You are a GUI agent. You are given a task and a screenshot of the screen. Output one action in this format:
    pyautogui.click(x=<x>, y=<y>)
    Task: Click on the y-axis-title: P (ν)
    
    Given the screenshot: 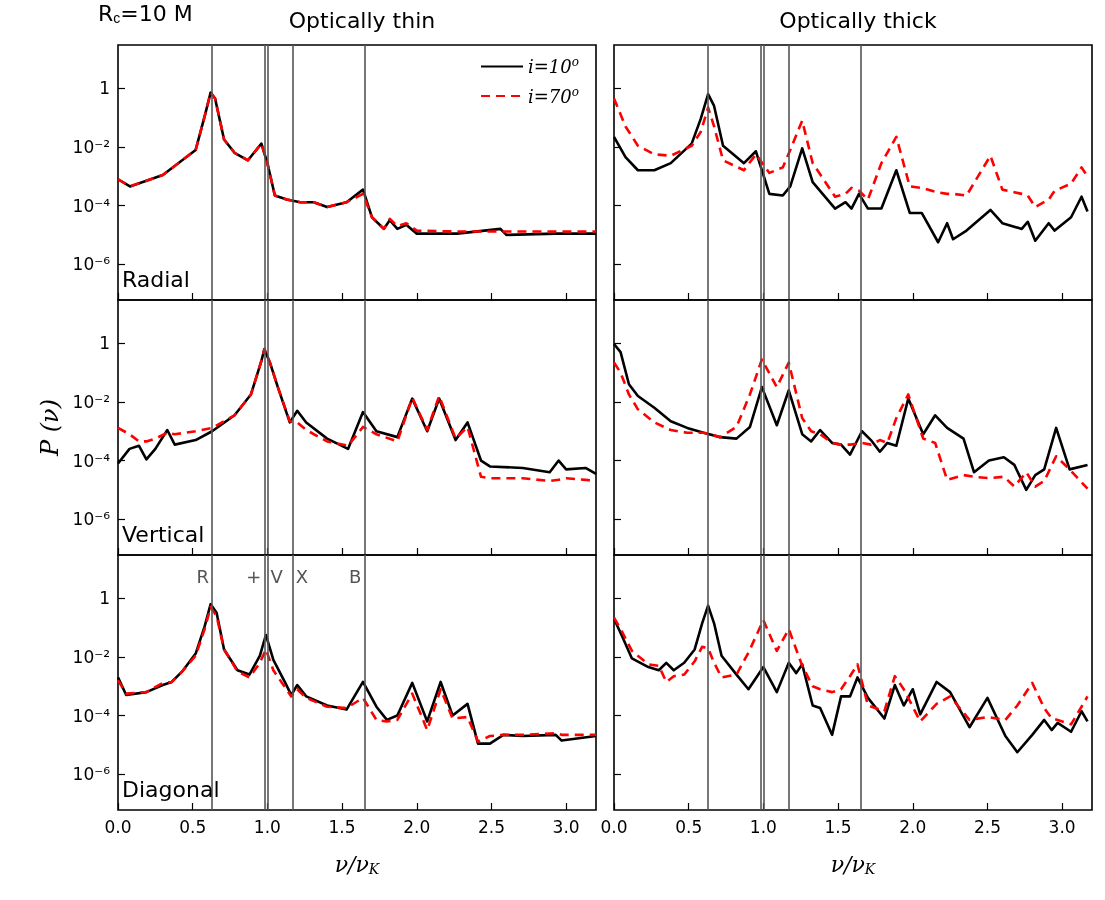 What is the action you would take?
    pyautogui.click(x=49, y=428)
    